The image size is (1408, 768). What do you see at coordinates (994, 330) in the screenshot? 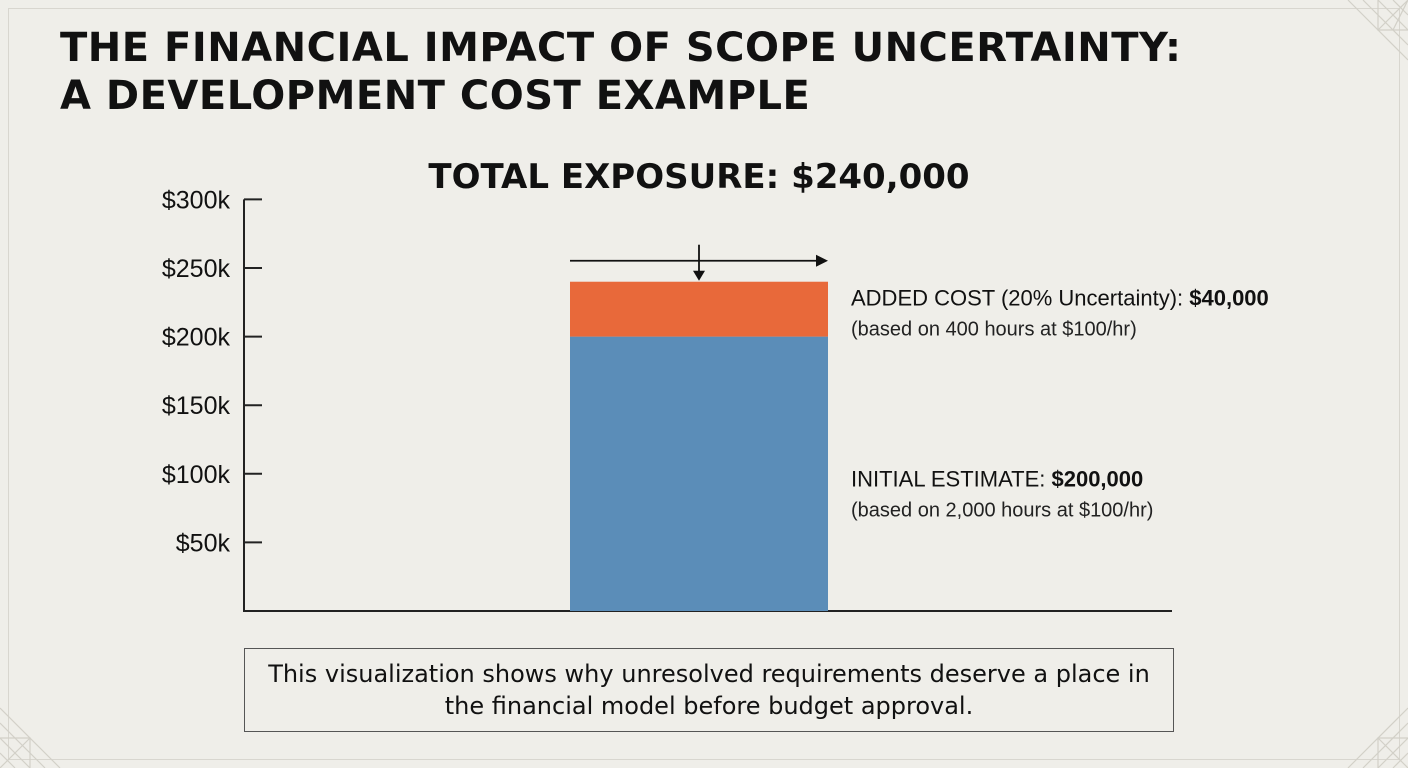
I see `series-sublabel-added: (based on 400 hours at $100/hr)` at bounding box center [994, 330].